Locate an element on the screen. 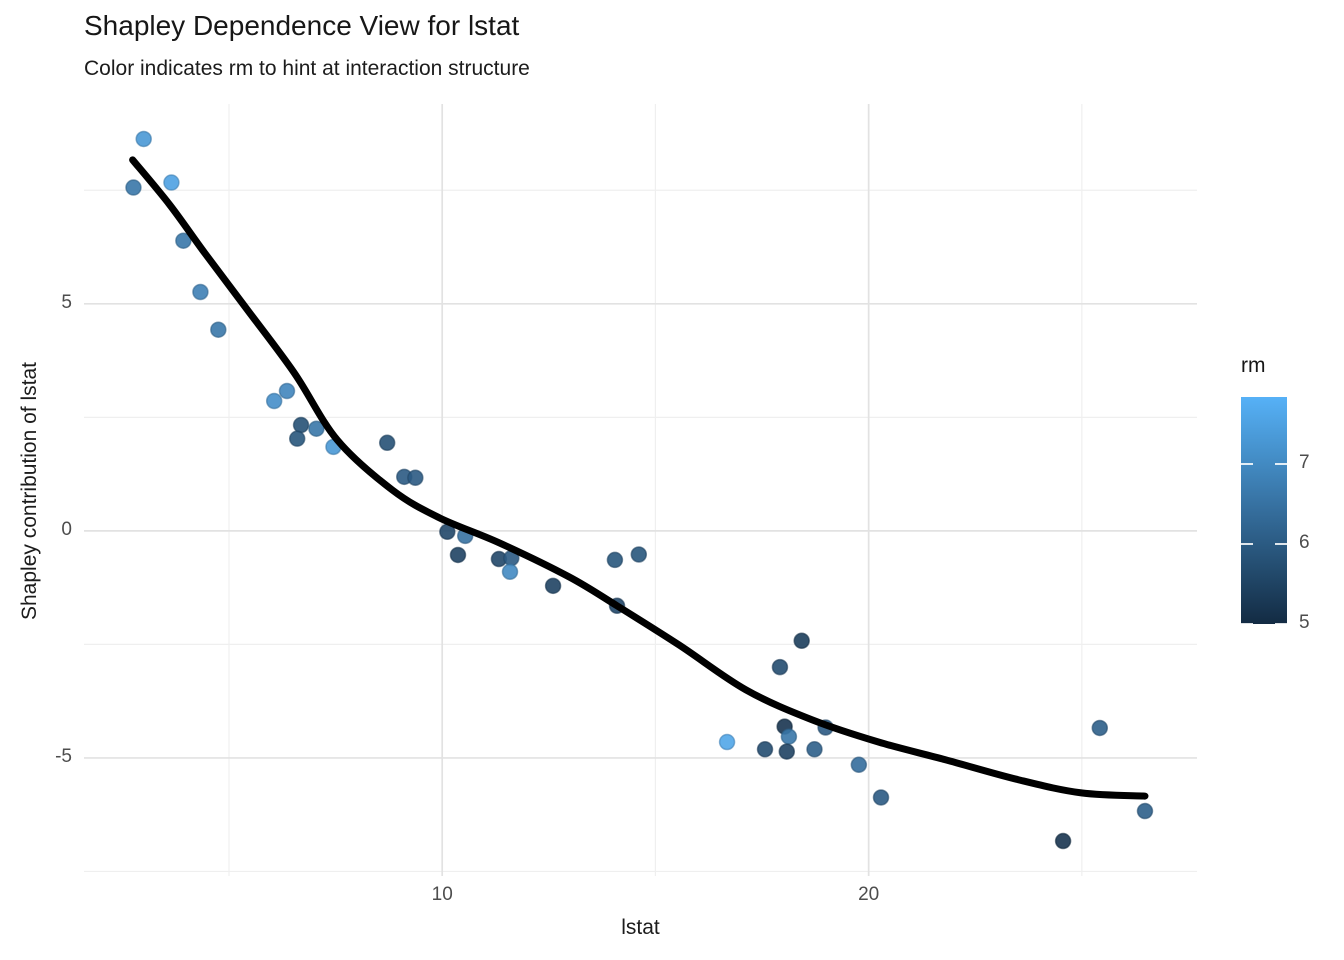  legend-tick-label: 6 is located at coordinates (1304, 542).